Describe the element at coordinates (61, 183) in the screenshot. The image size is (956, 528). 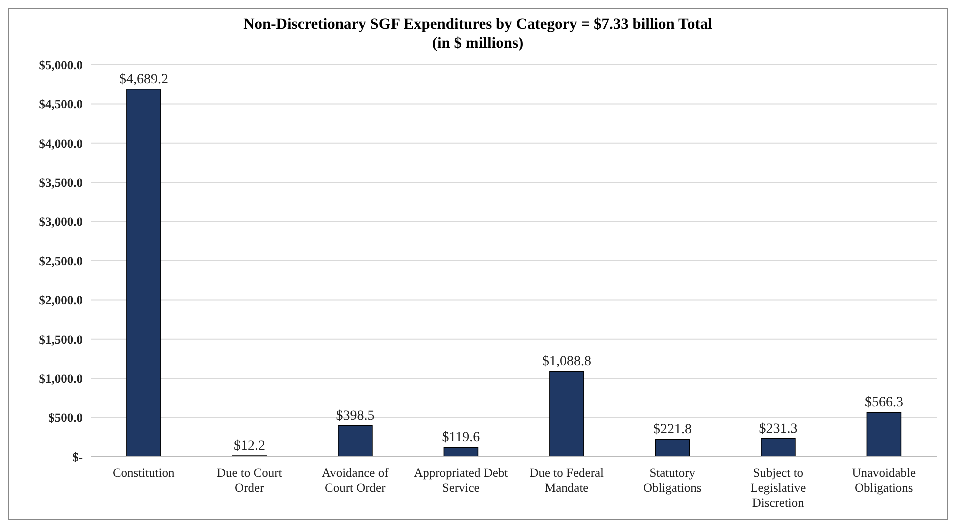
I see `y-tick-label: $3,500.0` at that location.